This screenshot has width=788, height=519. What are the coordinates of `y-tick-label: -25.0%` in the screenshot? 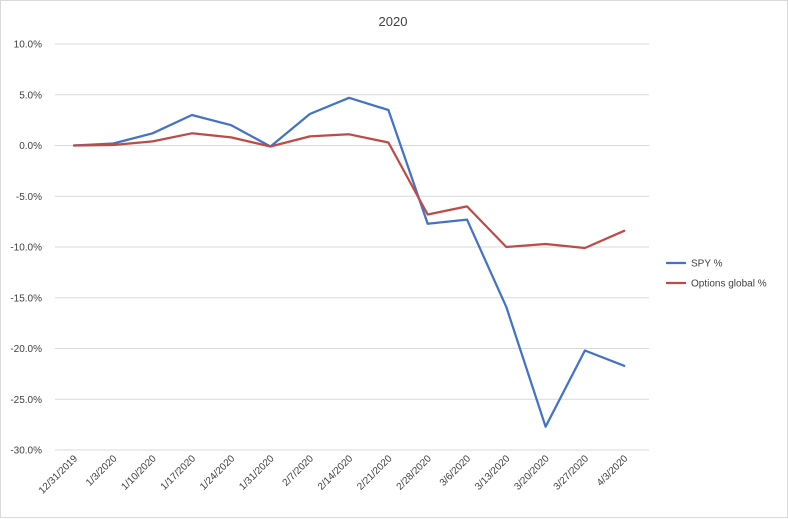 It's located at (26, 400).